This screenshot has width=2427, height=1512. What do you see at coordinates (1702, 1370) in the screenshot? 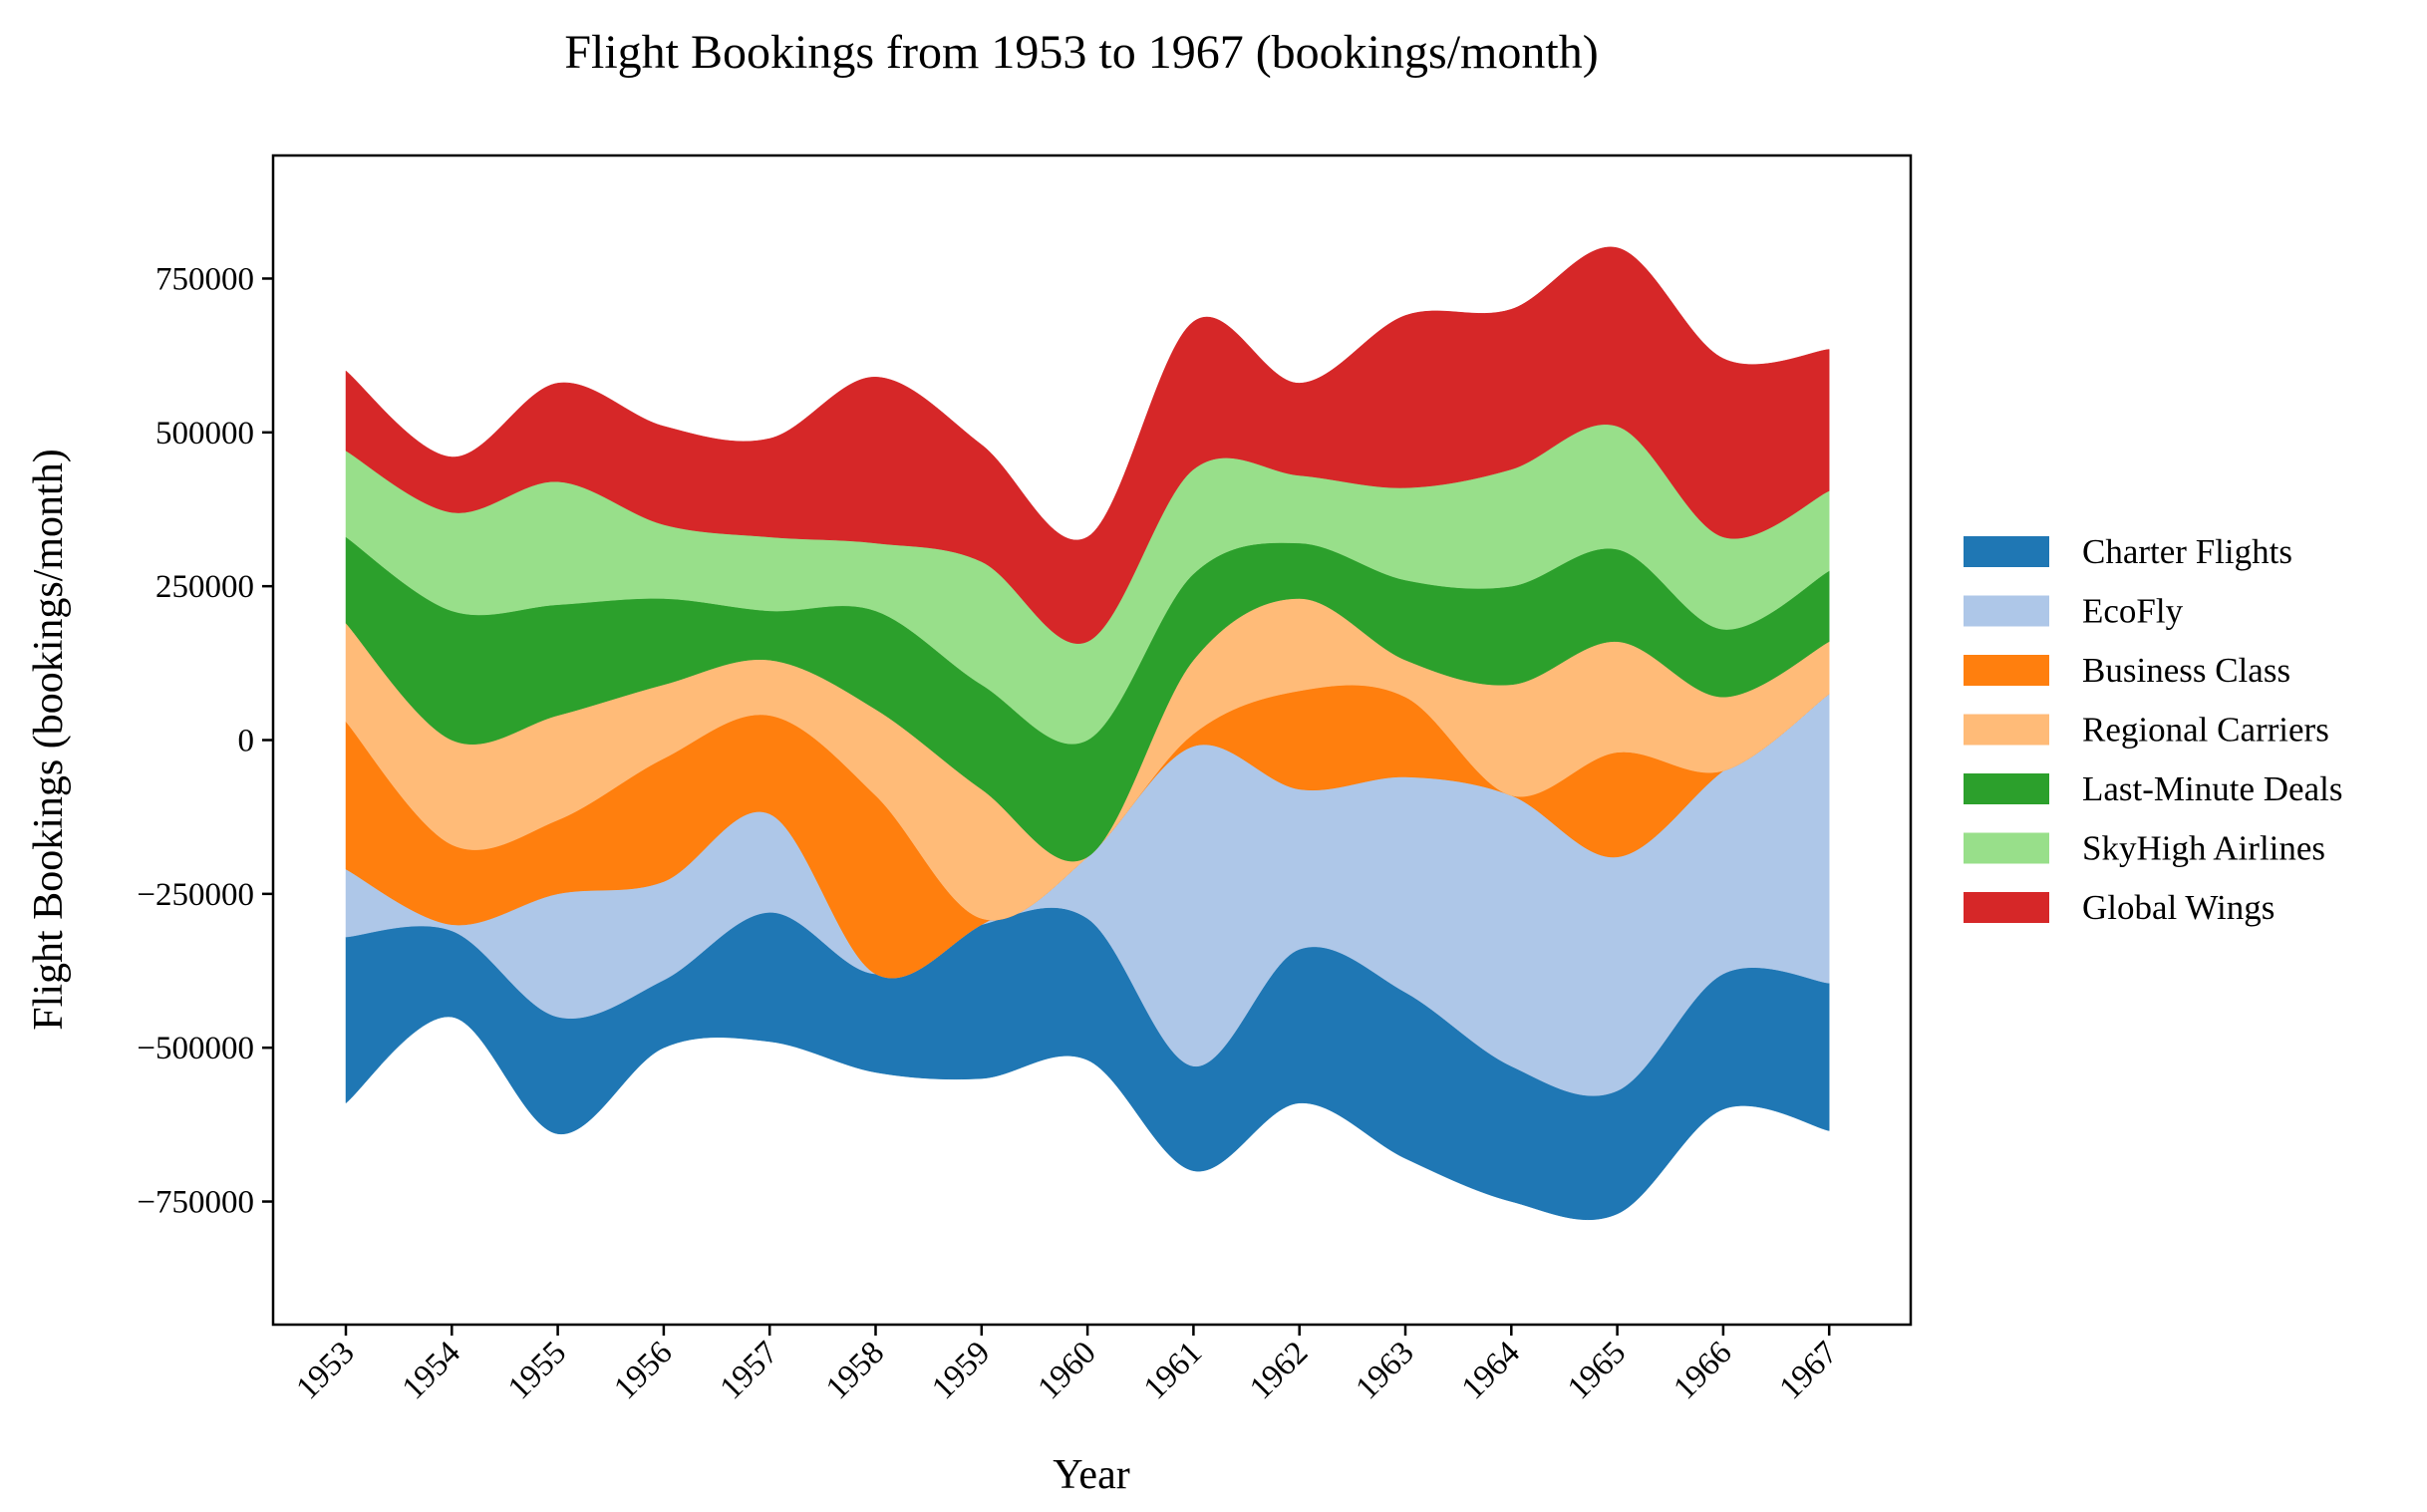
I see `x-tick-label: 1966` at bounding box center [1702, 1370].